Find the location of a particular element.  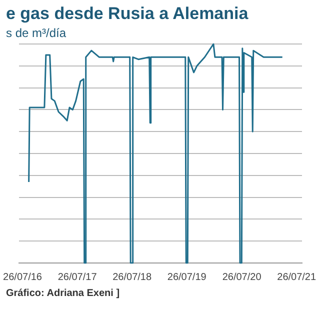

x-tick-label: 26/07/17 is located at coordinates (78, 277).